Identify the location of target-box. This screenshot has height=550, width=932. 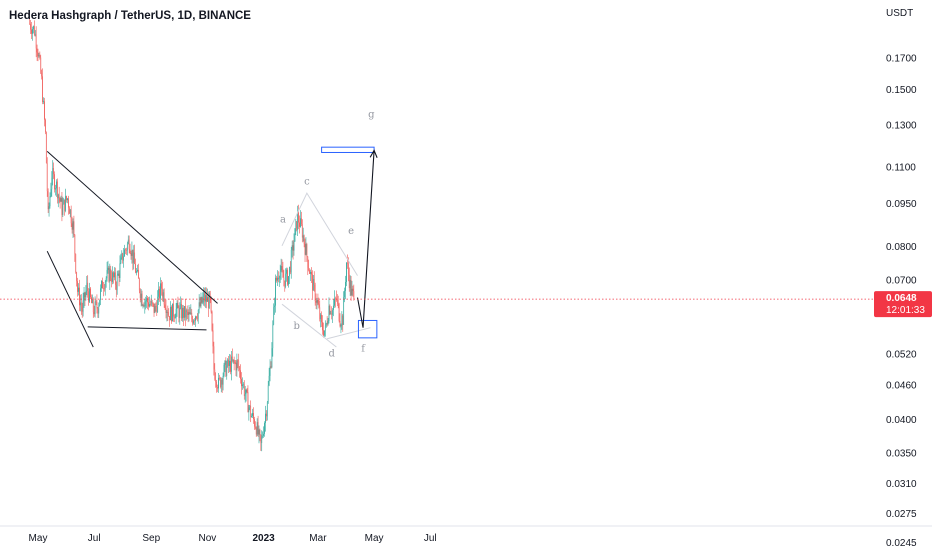
(367, 329).